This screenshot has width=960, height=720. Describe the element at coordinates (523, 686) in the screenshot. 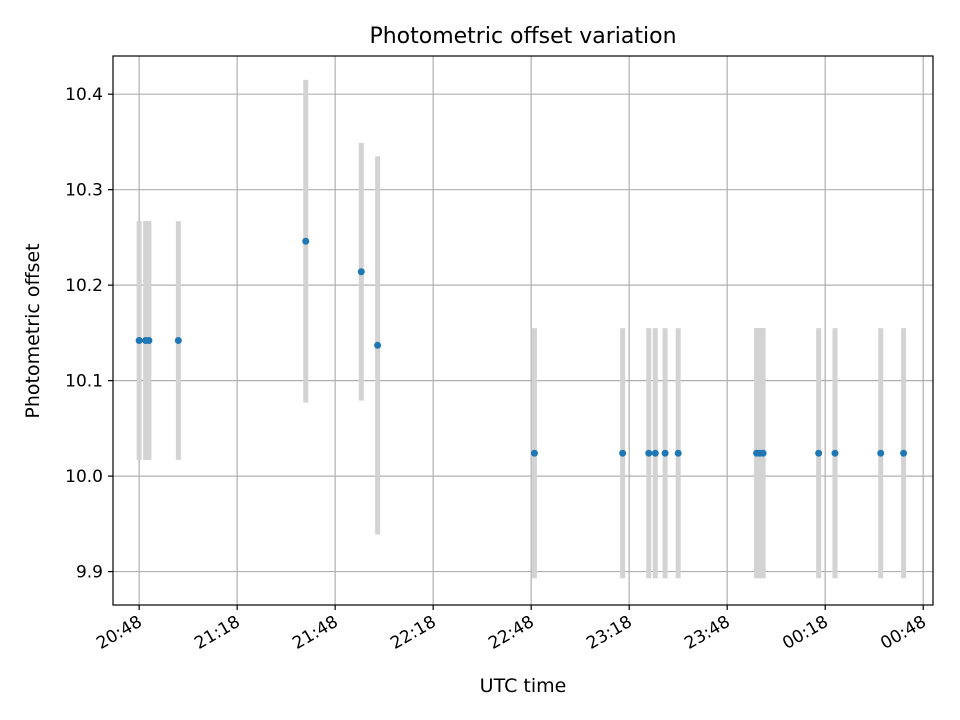

I see `x-axis-label: UTC time` at that location.